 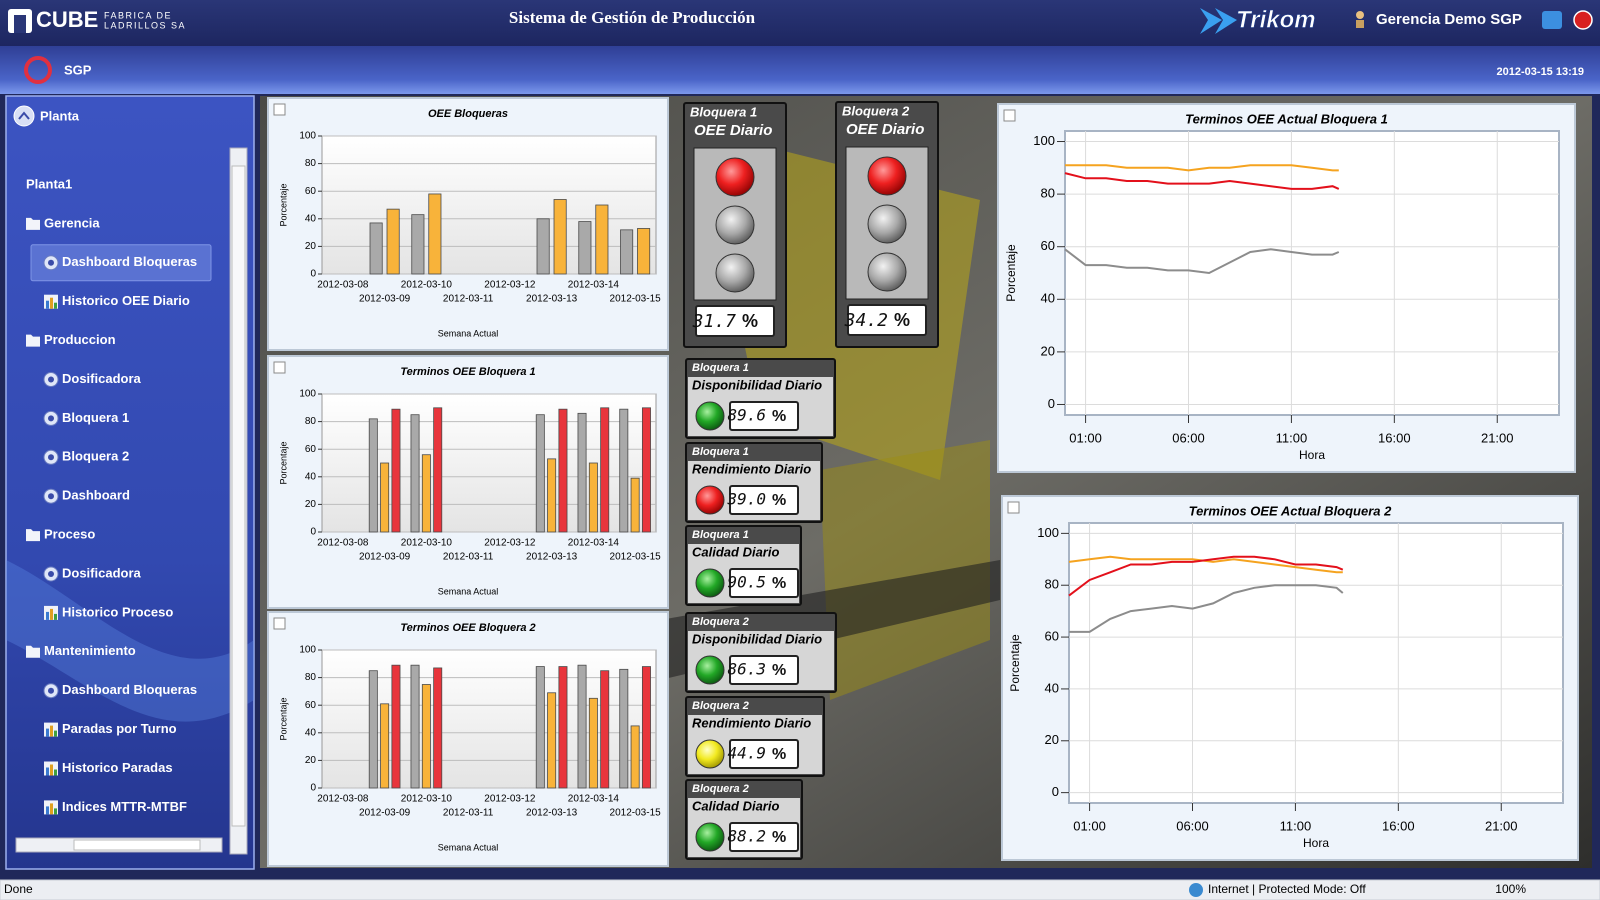 I want to click on y-tick-label: 0, so click(x=313, y=532).